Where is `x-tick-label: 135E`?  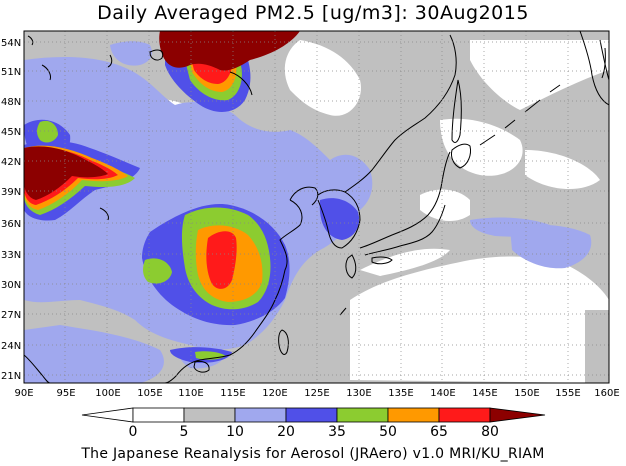 x-tick-label: 135E is located at coordinates (400, 393).